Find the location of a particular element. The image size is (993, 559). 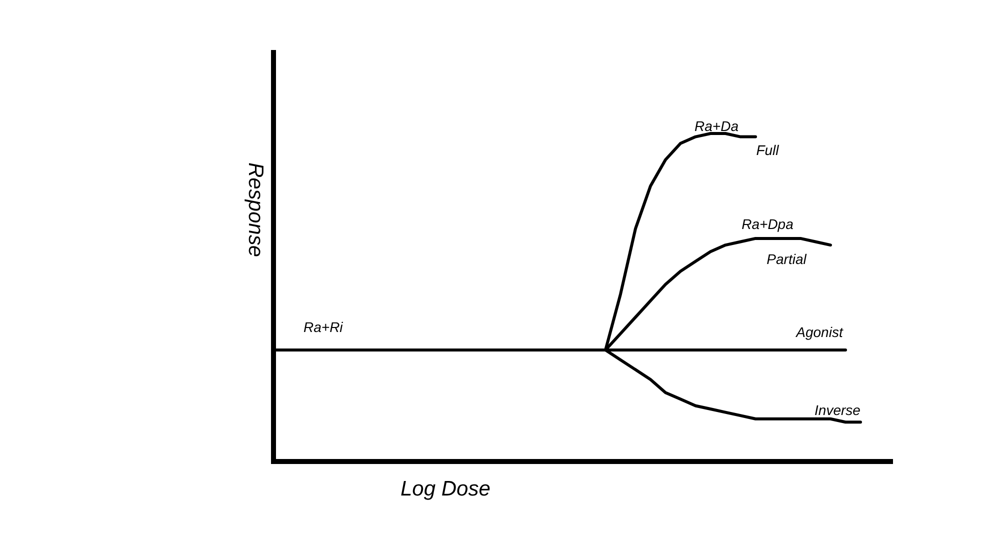

annotation: Agonist is located at coordinates (819, 332).